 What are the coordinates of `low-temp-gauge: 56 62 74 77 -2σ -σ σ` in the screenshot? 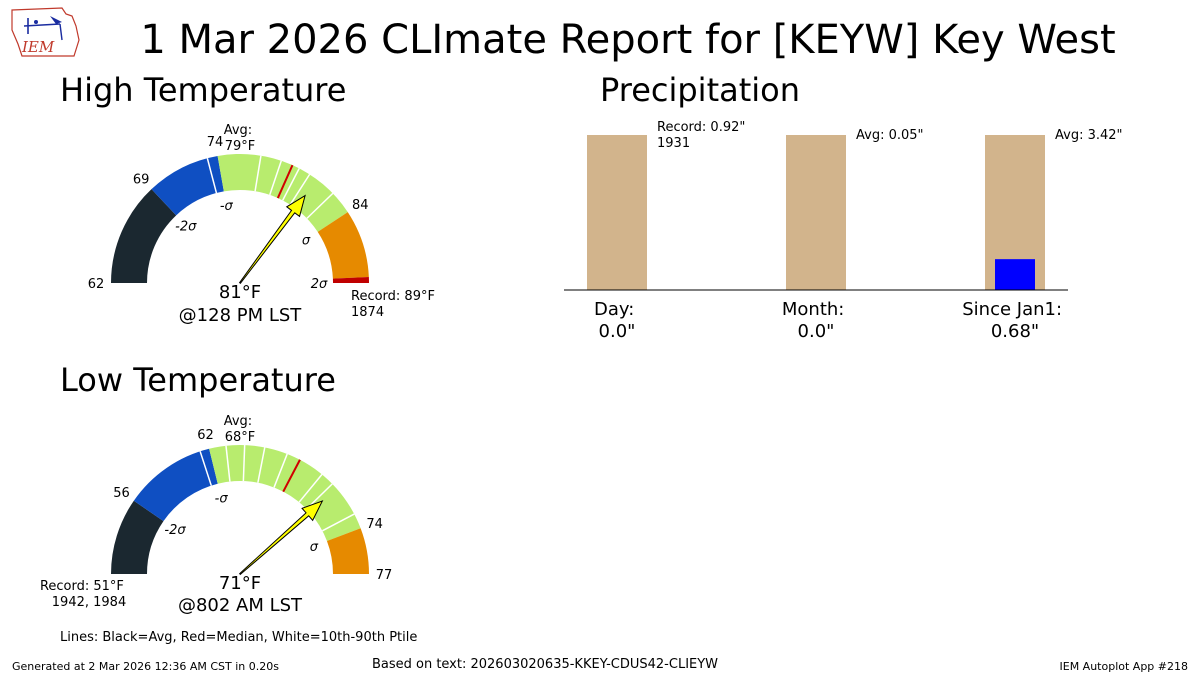 It's located at (251, 505).